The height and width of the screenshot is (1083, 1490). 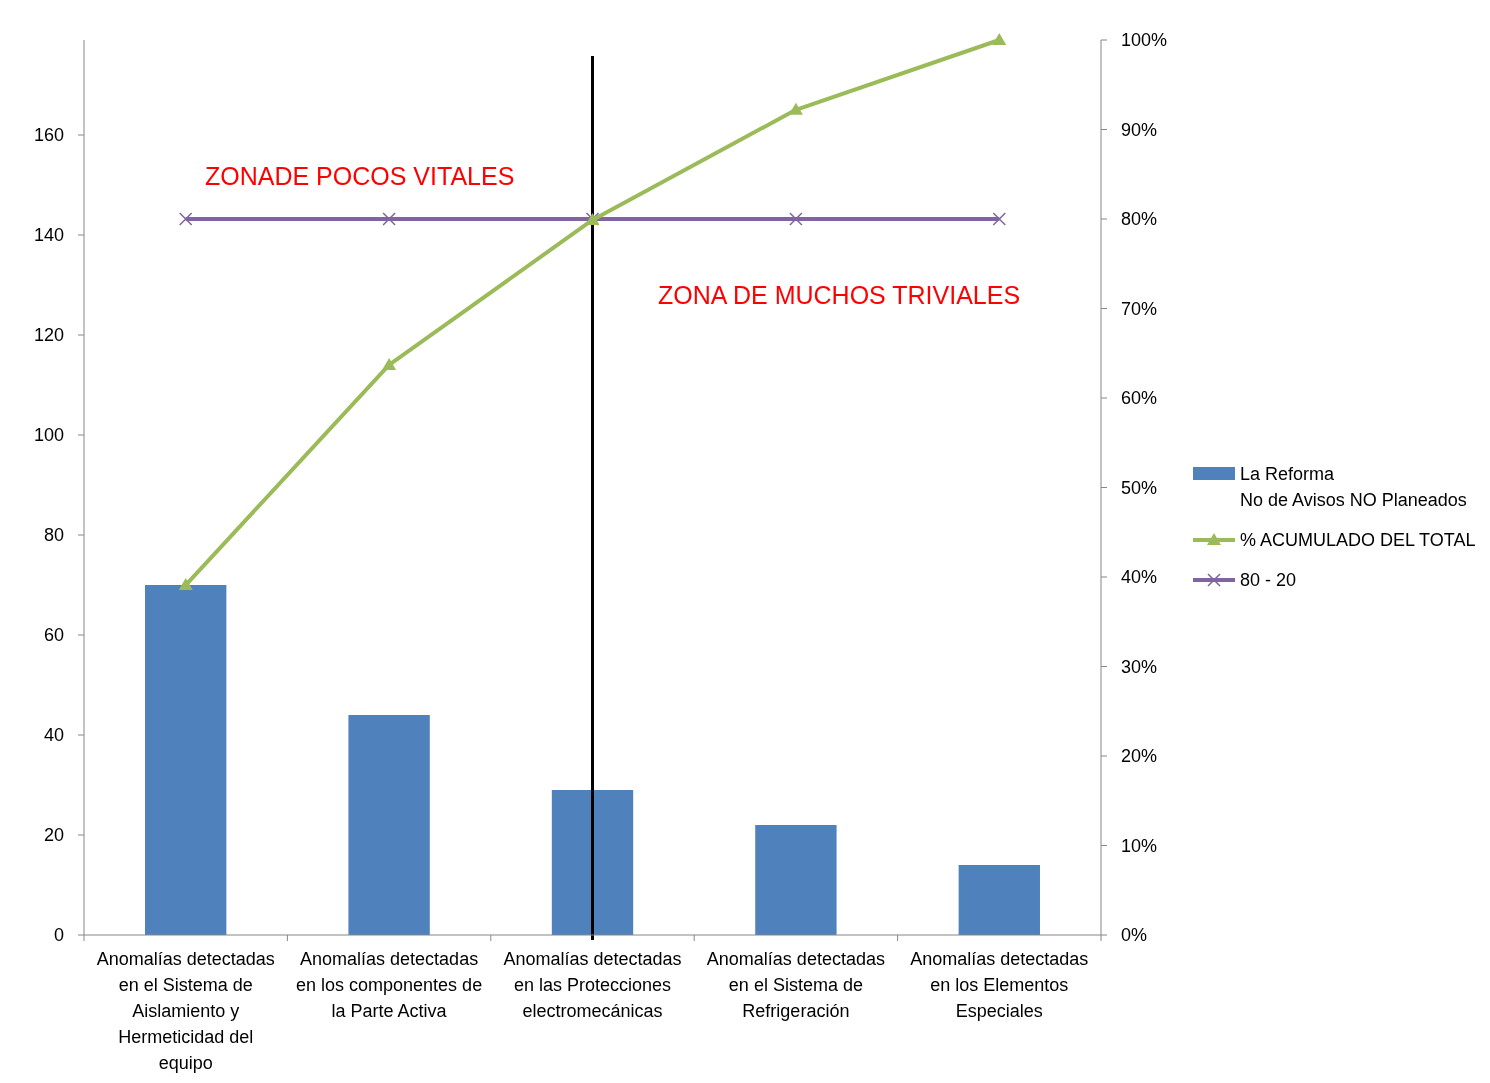 I want to click on x-tick-label: Anomalías detectadas en los componentes de la Parte Activa, so click(x=389, y=985).